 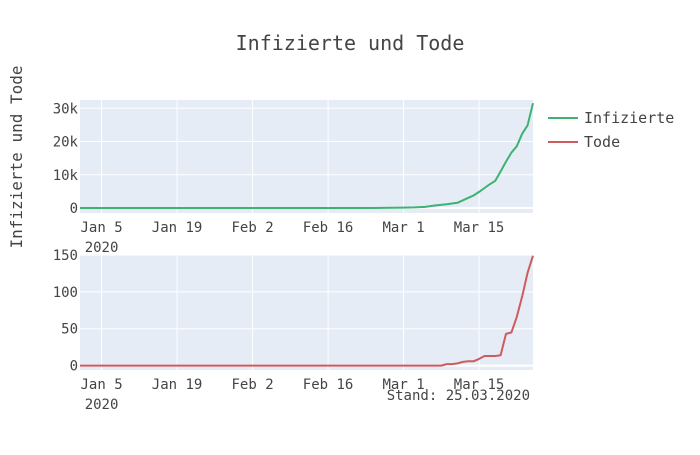 What do you see at coordinates (629, 118) in the screenshot?
I see `legend-label-infizierte: Infizierte` at bounding box center [629, 118].